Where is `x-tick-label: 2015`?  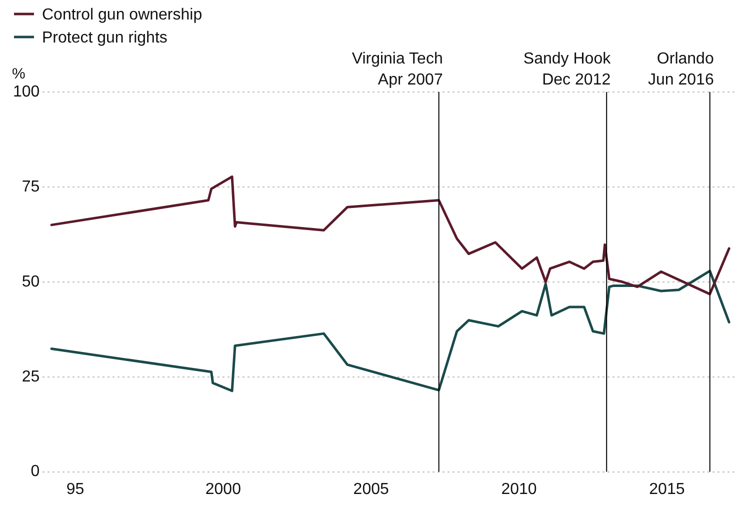 x-tick-label: 2015 is located at coordinates (667, 489).